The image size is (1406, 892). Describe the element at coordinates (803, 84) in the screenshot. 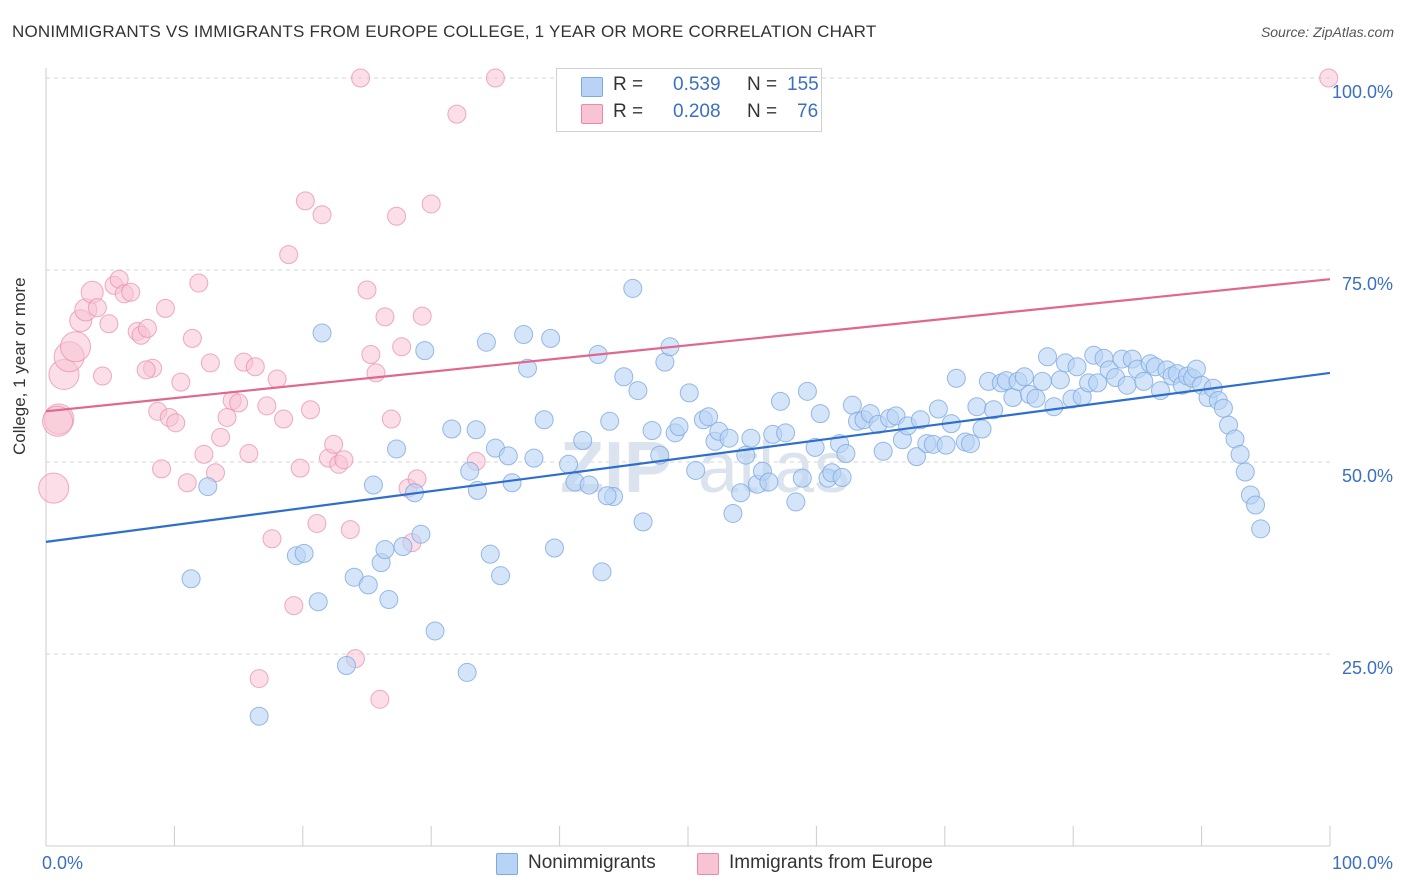

I see `n-value-blue: 155` at that location.